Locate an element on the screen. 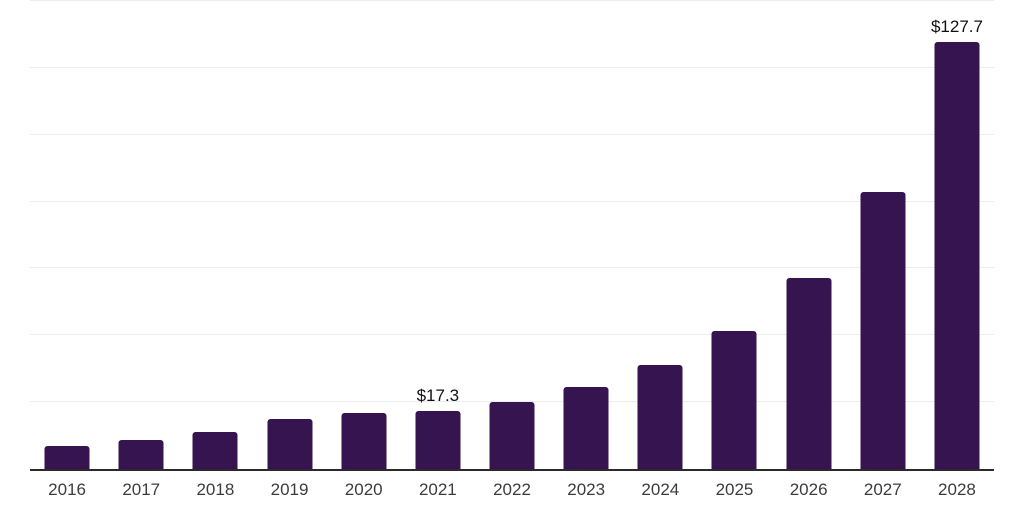 Image resolution: width=1024 pixels, height=512 pixels. x-axis-label-2026: 2026 is located at coordinates (808, 489).